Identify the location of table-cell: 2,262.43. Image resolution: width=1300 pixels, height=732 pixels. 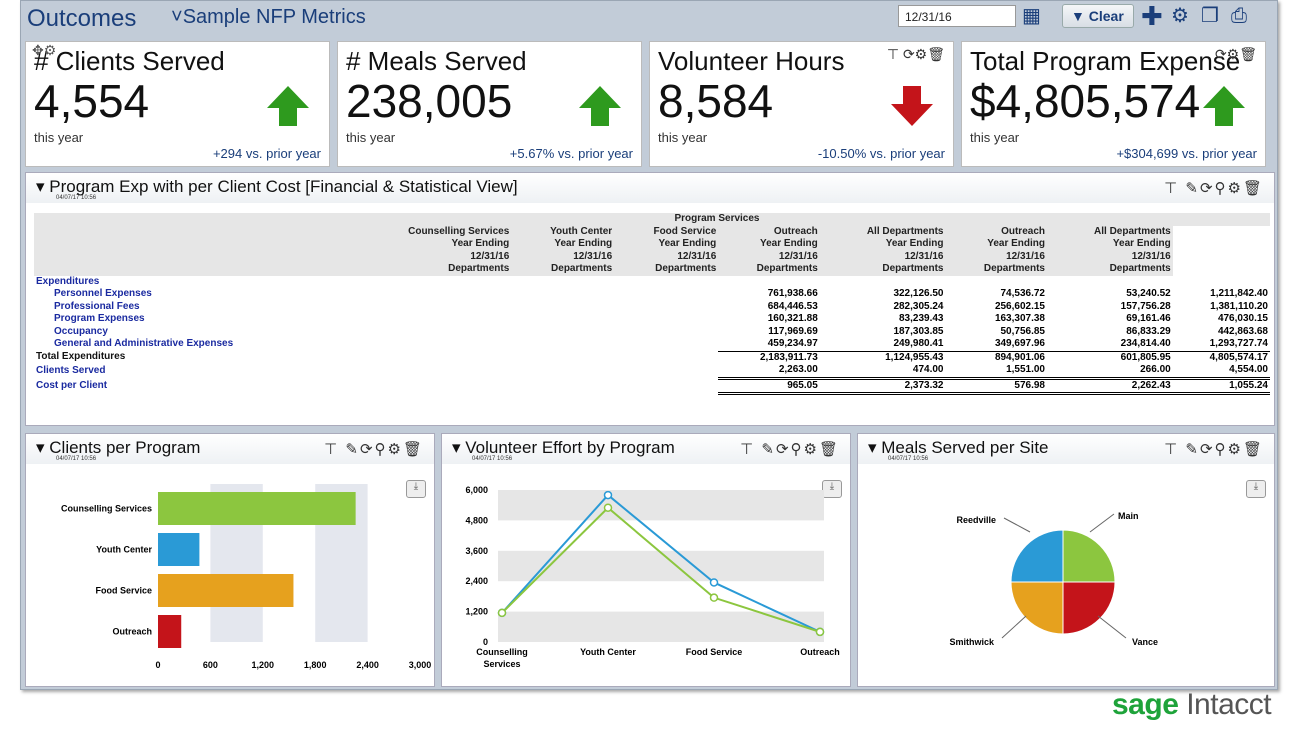
(1110, 386).